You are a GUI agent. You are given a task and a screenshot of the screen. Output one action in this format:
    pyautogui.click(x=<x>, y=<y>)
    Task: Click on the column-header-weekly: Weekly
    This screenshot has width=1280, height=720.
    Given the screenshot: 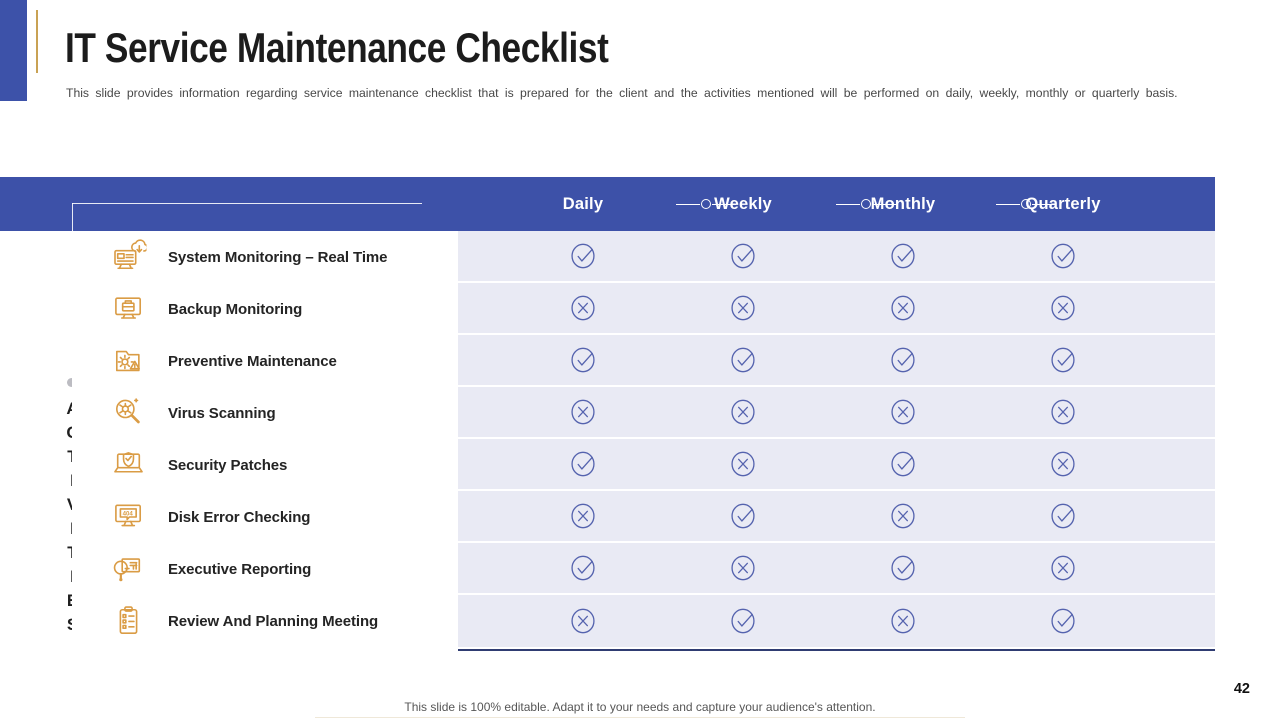 What is the action you would take?
    pyautogui.click(x=743, y=203)
    